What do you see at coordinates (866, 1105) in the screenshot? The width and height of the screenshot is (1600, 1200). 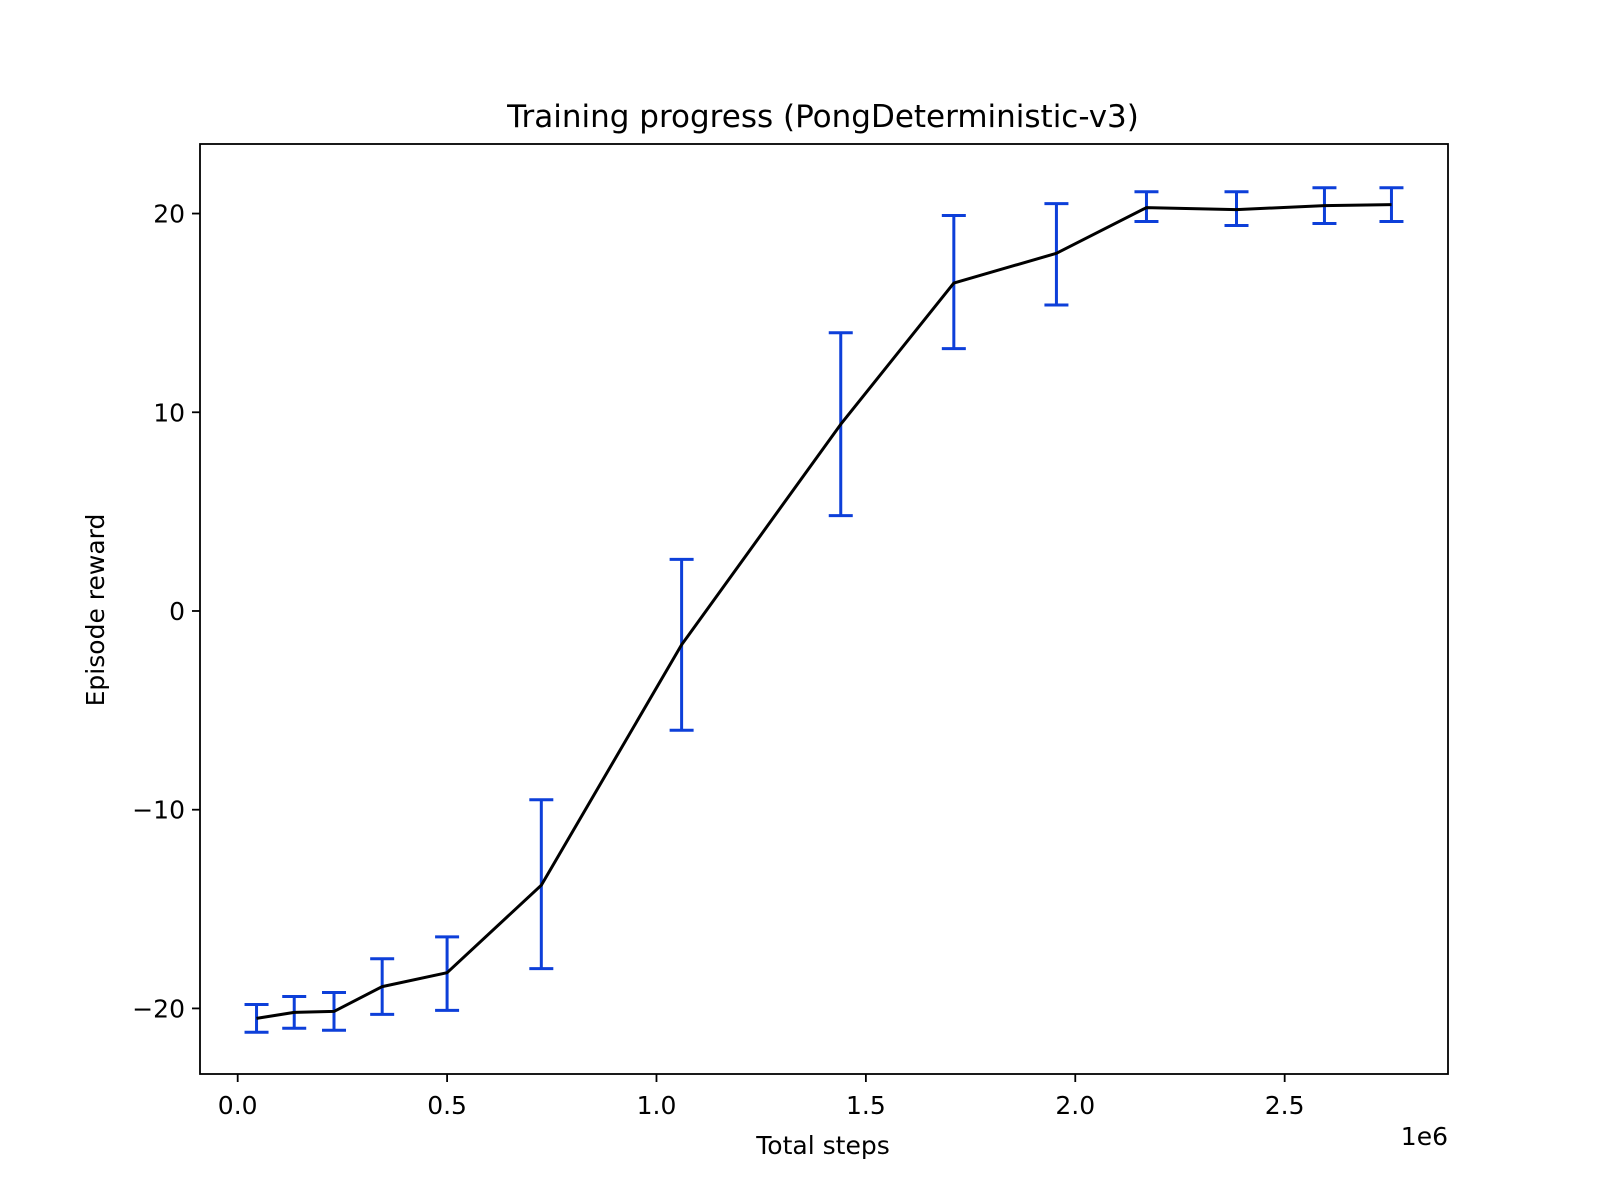 I see `x-tick-label: 1.5` at bounding box center [866, 1105].